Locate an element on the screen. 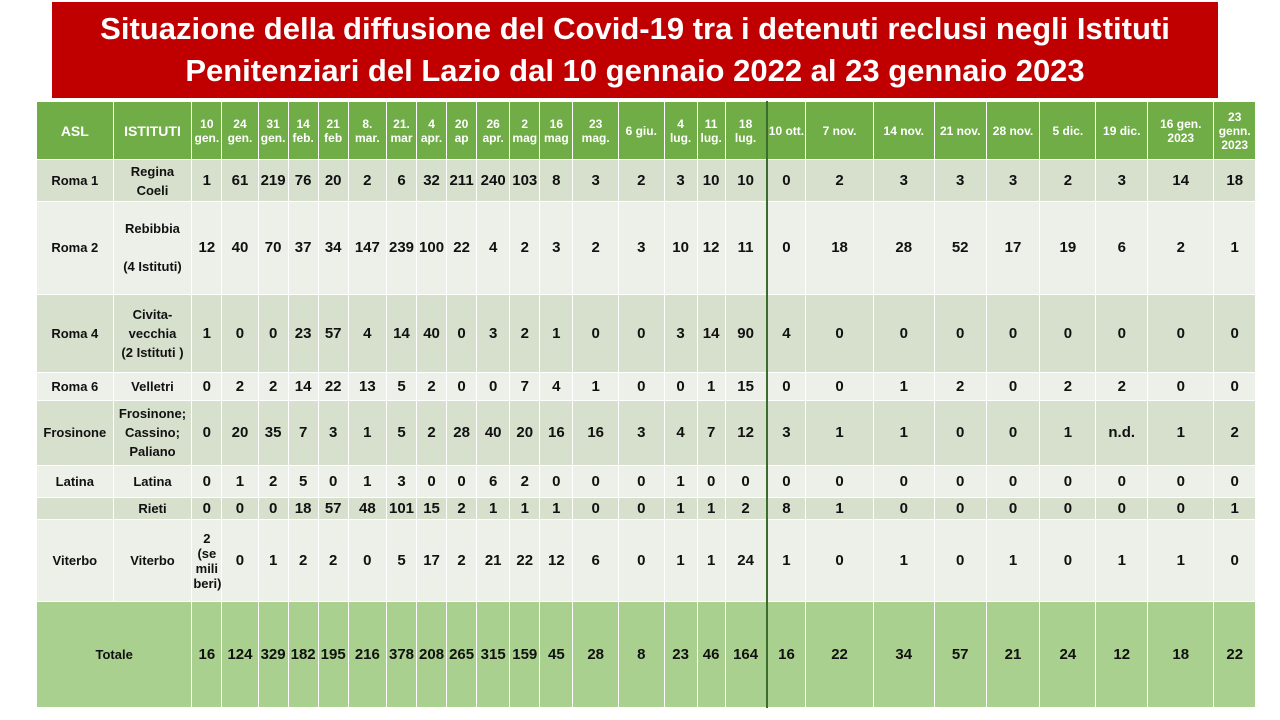  header-date: 19 dic. is located at coordinates (1122, 130).